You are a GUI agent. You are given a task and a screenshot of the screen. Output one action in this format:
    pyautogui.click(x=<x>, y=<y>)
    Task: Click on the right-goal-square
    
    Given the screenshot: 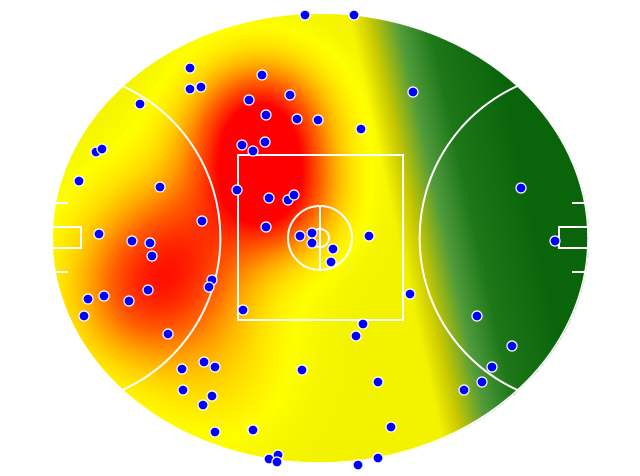 What is the action you would take?
    pyautogui.click(x=573, y=237)
    